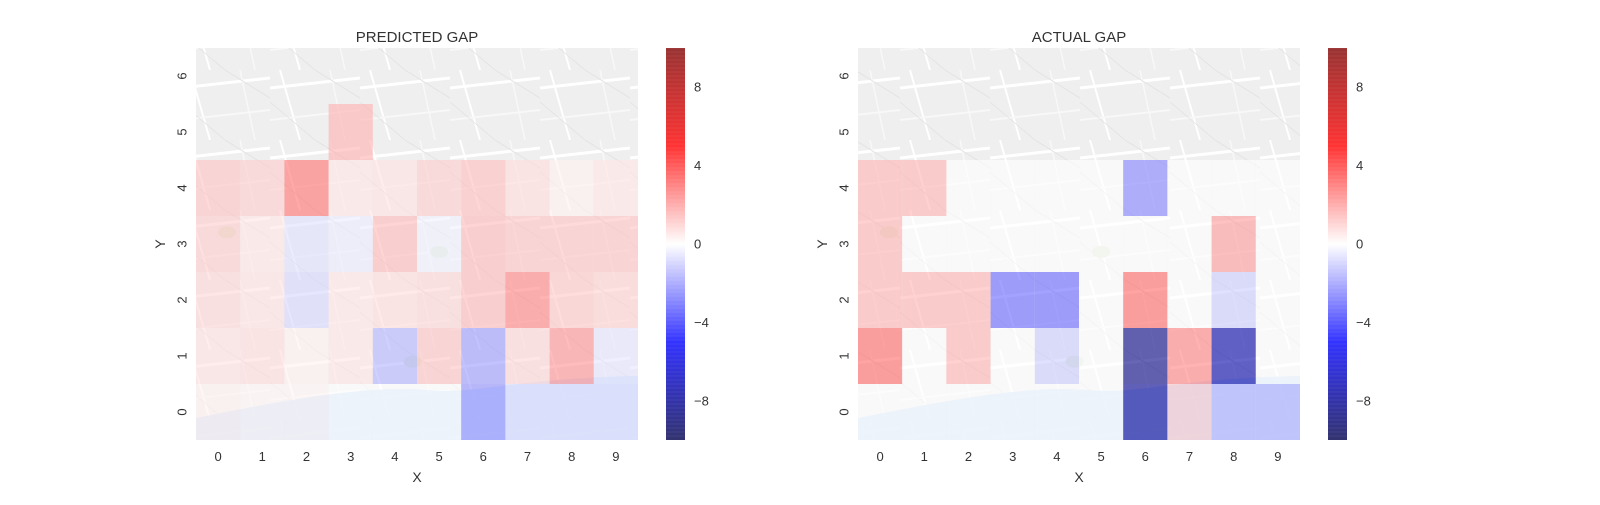  Describe the element at coordinates (844, 411) in the screenshot. I see `y-tick-label: 0` at that location.